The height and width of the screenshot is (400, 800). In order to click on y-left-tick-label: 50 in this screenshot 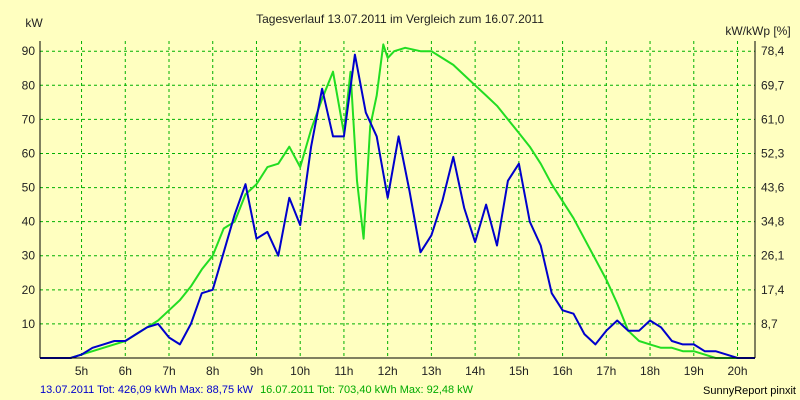, I will do `click(29, 188)`.